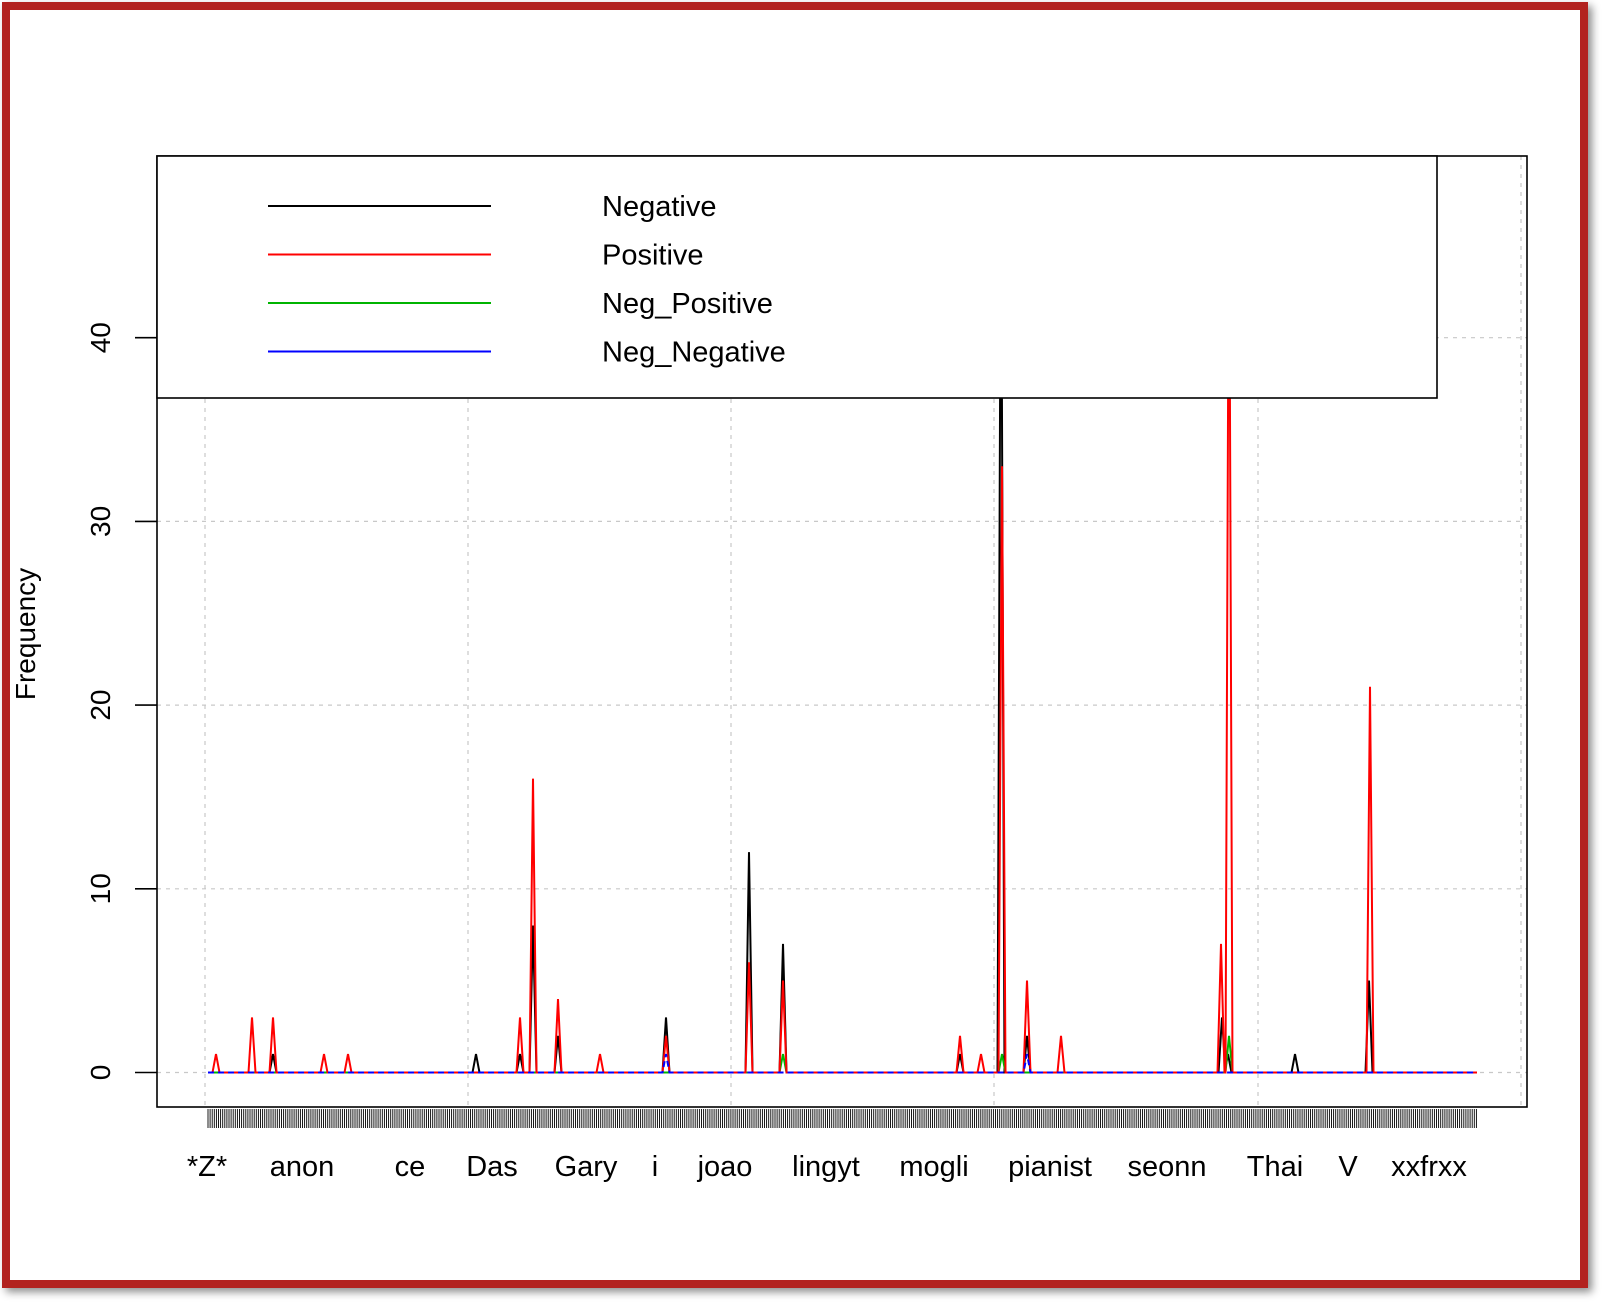 This screenshot has width=1603, height=1303. I want to click on y-tick-label-2: 20, so click(100, 705).